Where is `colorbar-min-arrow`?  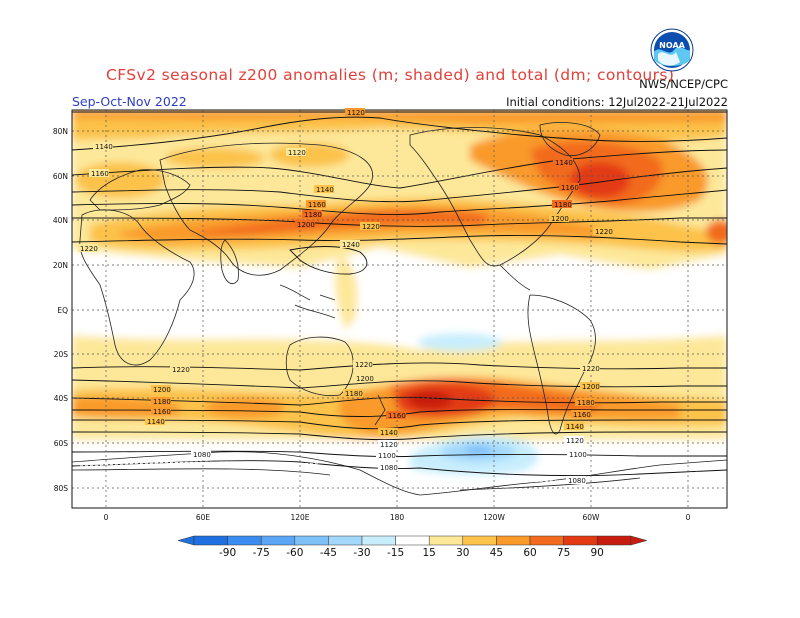 colorbar-min-arrow is located at coordinates (186, 540).